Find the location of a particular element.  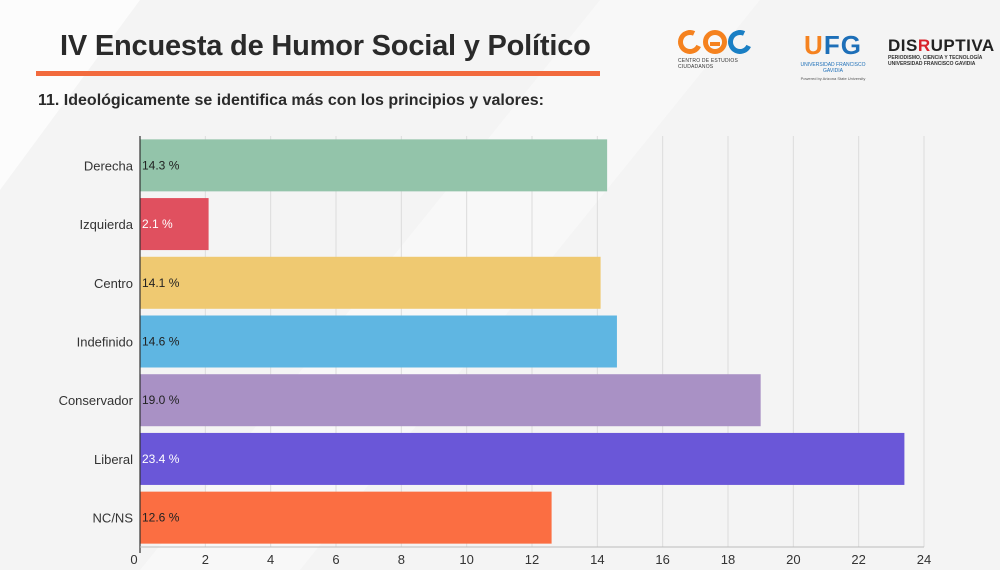

x-tick-label: 20 is located at coordinates (793, 559).